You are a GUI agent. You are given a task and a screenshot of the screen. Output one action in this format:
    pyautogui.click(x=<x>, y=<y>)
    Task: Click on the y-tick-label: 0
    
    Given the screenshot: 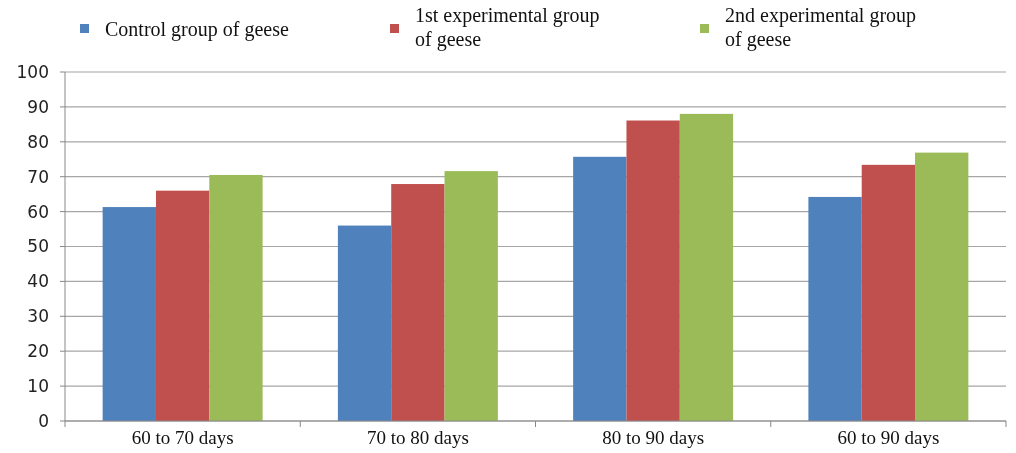 What is the action you would take?
    pyautogui.click(x=43, y=420)
    